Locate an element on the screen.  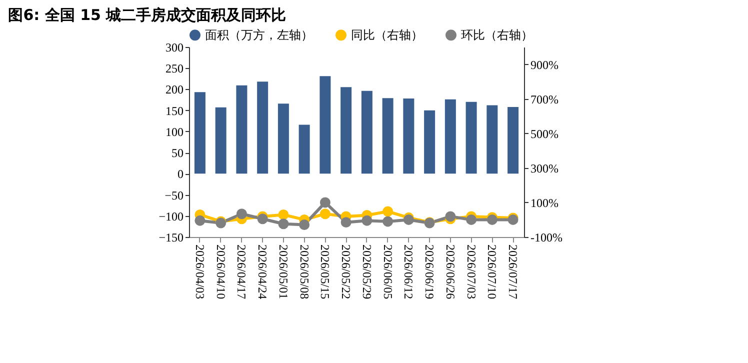
y-tick-label: 0 is located at coordinates (181, 174).